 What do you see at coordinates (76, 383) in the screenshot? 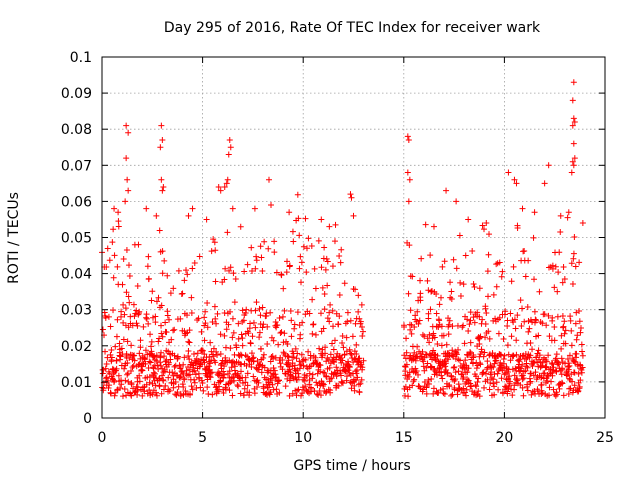
I see `y-tick-label: 0.01` at bounding box center [76, 383].